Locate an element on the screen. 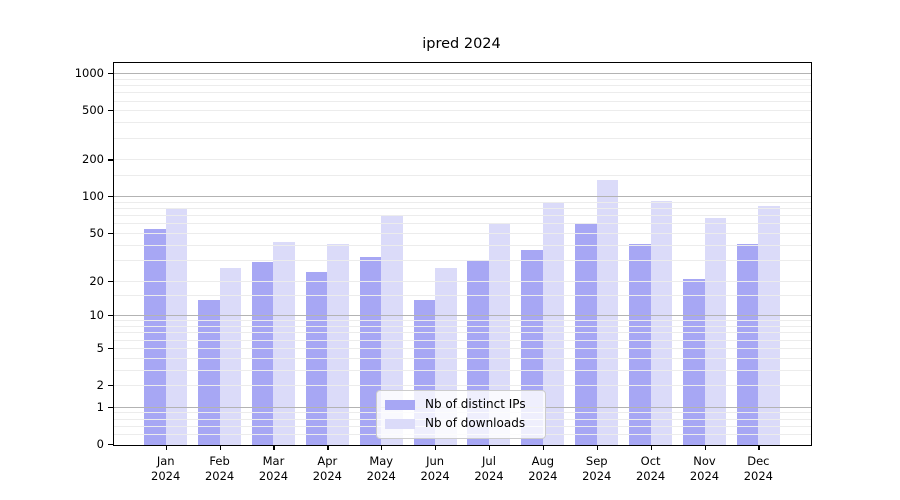 This screenshot has width=900, height=500. x-tick-label: Oct 2024 is located at coordinates (651, 468).